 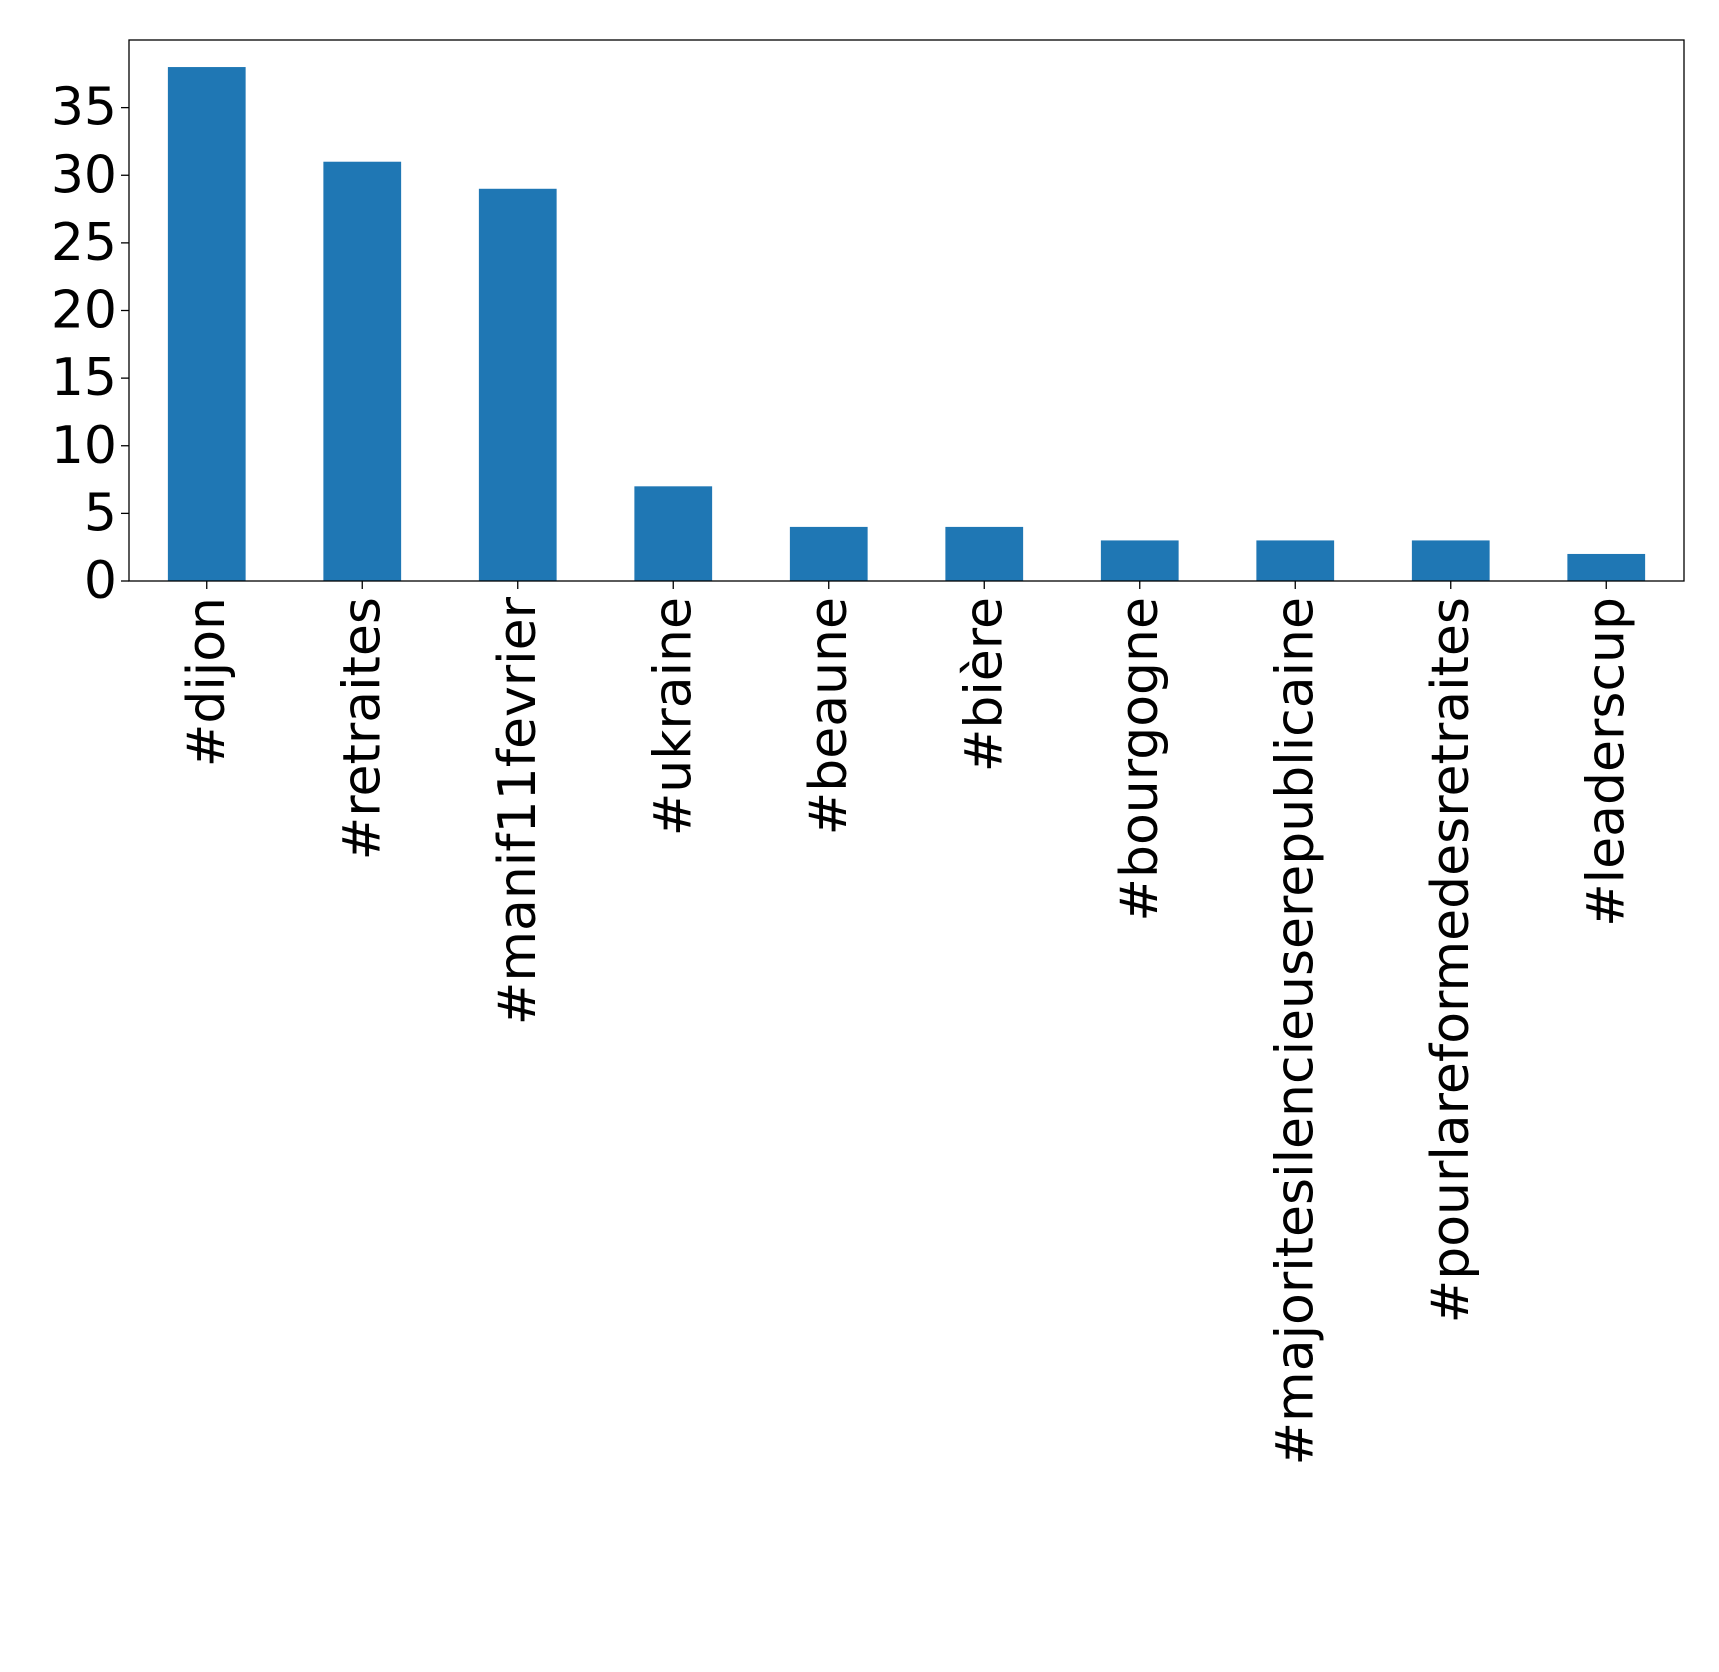 What do you see at coordinates (84, 378) in the screenshot?
I see `y-tick-label: 15` at bounding box center [84, 378].